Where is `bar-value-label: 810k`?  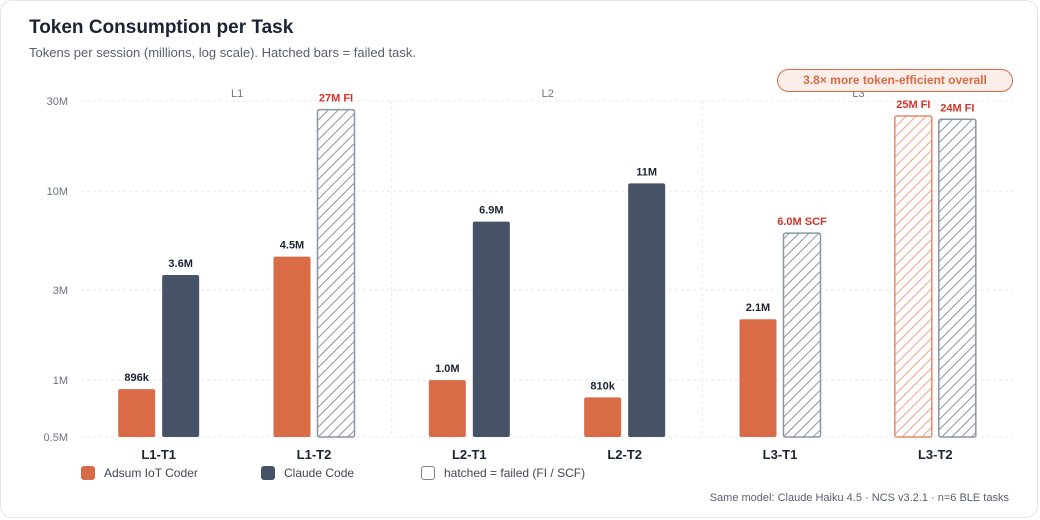 bar-value-label: 810k is located at coordinates (602, 386).